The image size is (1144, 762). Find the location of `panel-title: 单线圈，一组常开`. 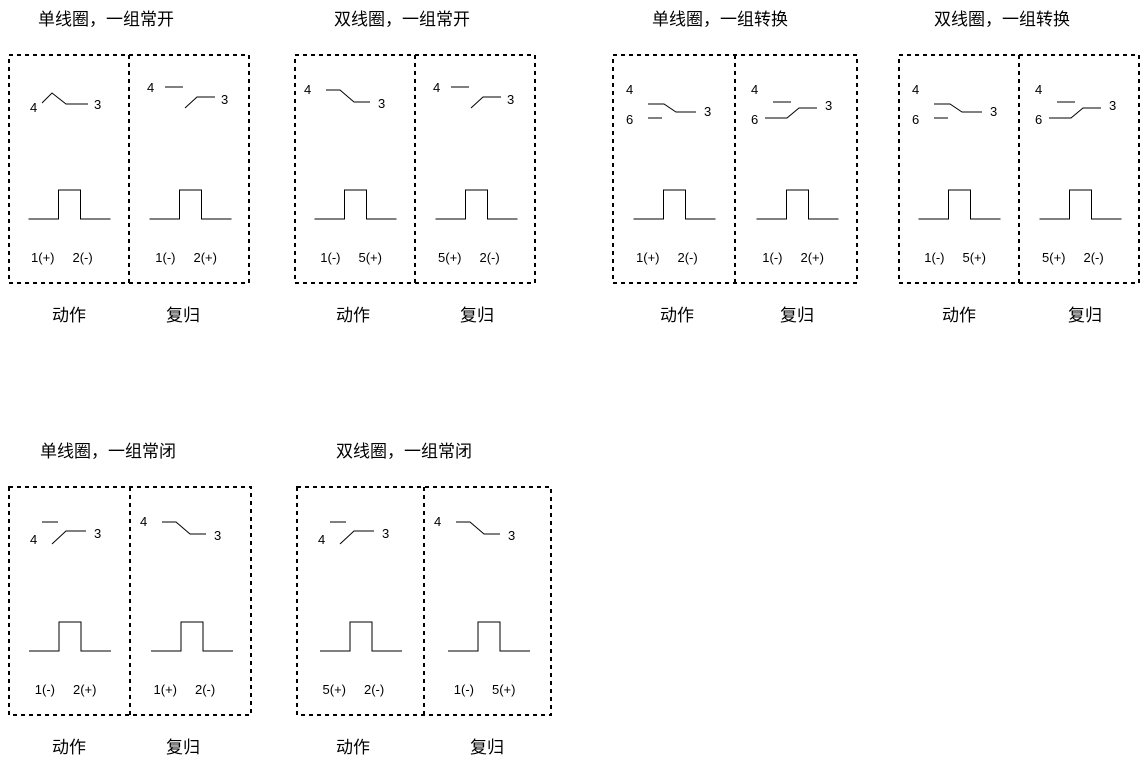

panel-title: 单线圈，一组常开 is located at coordinates (106, 20).